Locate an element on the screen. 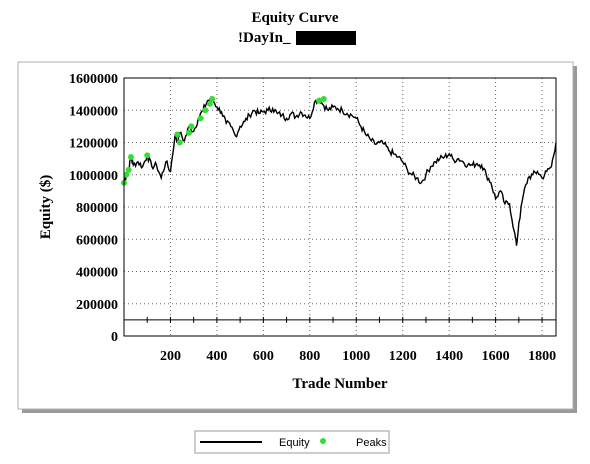 The image size is (590, 464). y-tick-label: 1200000 is located at coordinates (93, 144).